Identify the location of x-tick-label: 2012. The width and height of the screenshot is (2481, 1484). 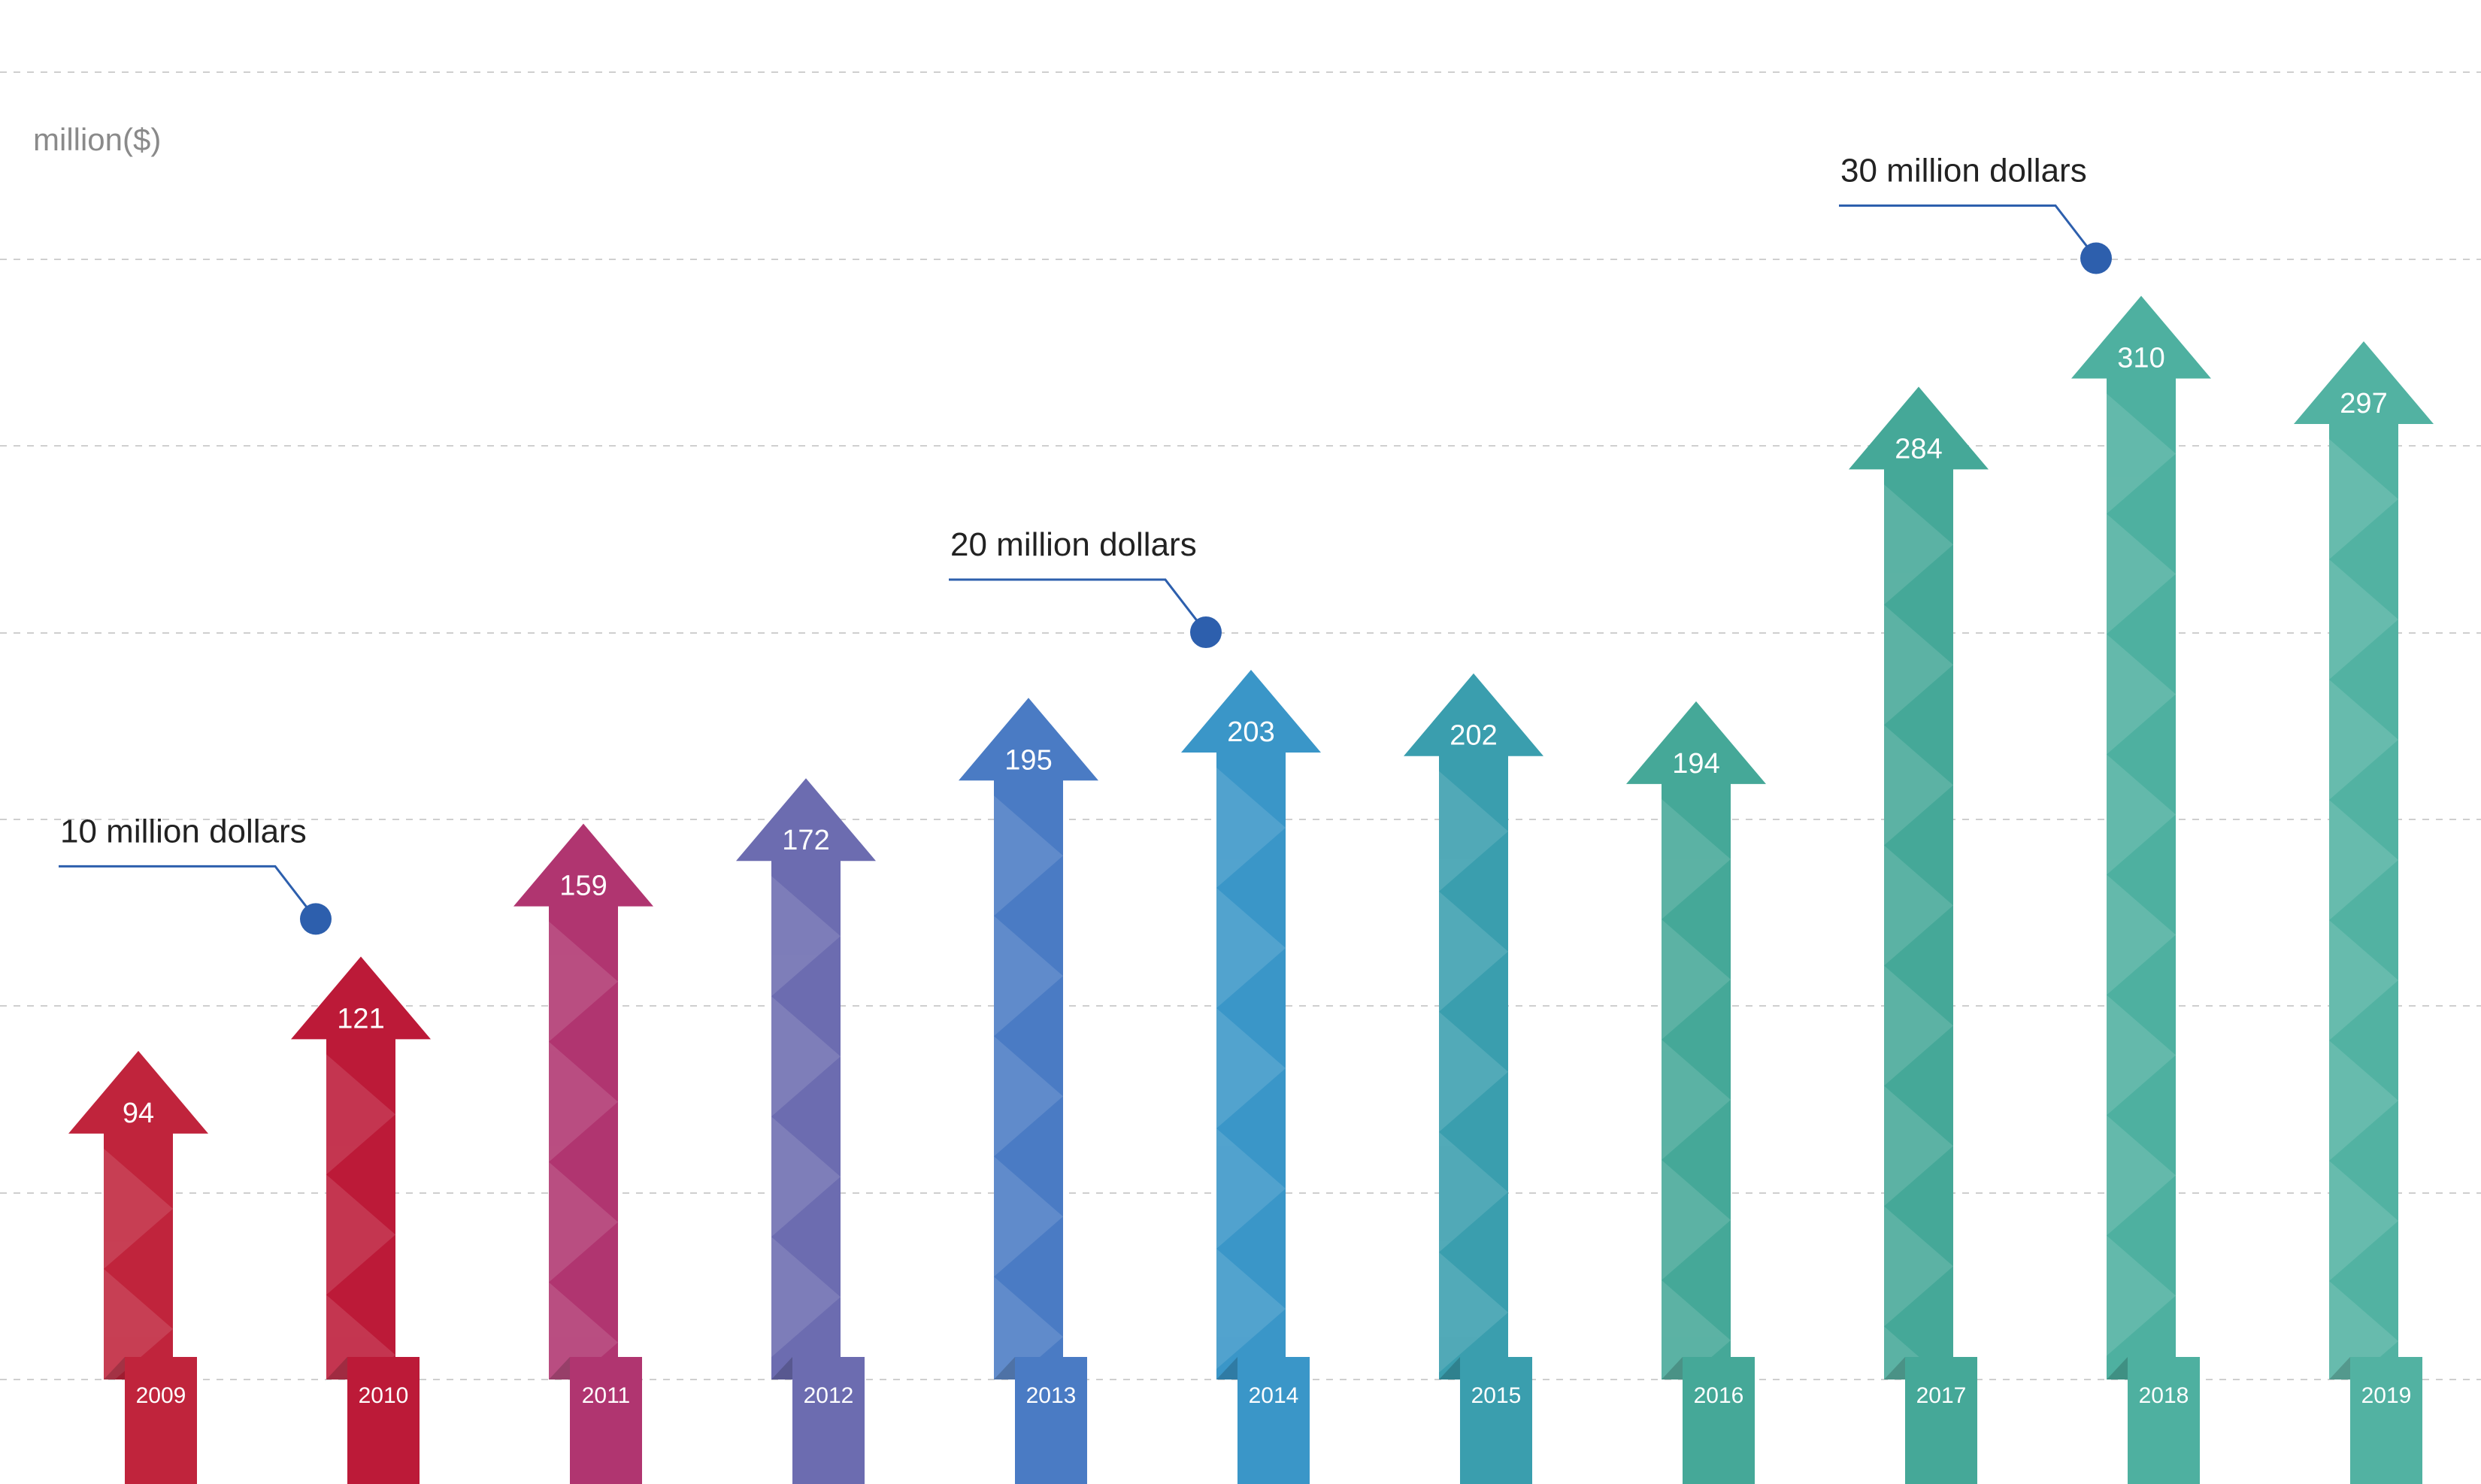
(829, 1395).